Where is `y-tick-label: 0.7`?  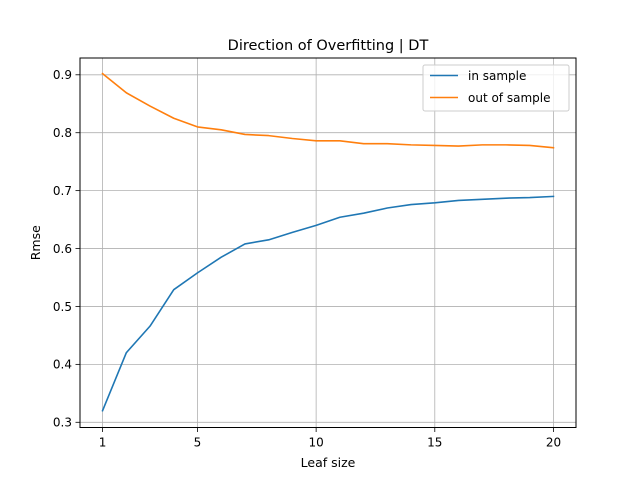
y-tick-label: 0.7 is located at coordinates (62, 191).